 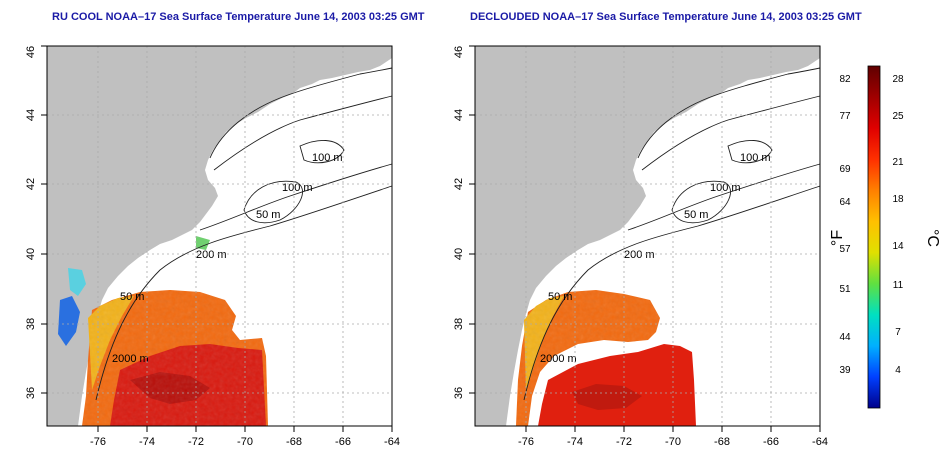 What do you see at coordinates (845, 202) in the screenshot?
I see `colorbar-f-label: 64` at bounding box center [845, 202].